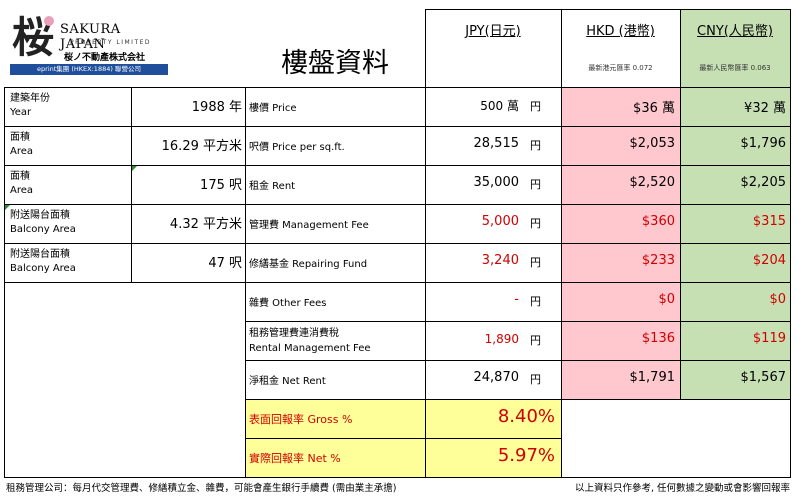 This screenshot has width=796, height=498. What do you see at coordinates (765, 108) in the screenshot?
I see `cny-value: ¥32 萬` at bounding box center [765, 108].